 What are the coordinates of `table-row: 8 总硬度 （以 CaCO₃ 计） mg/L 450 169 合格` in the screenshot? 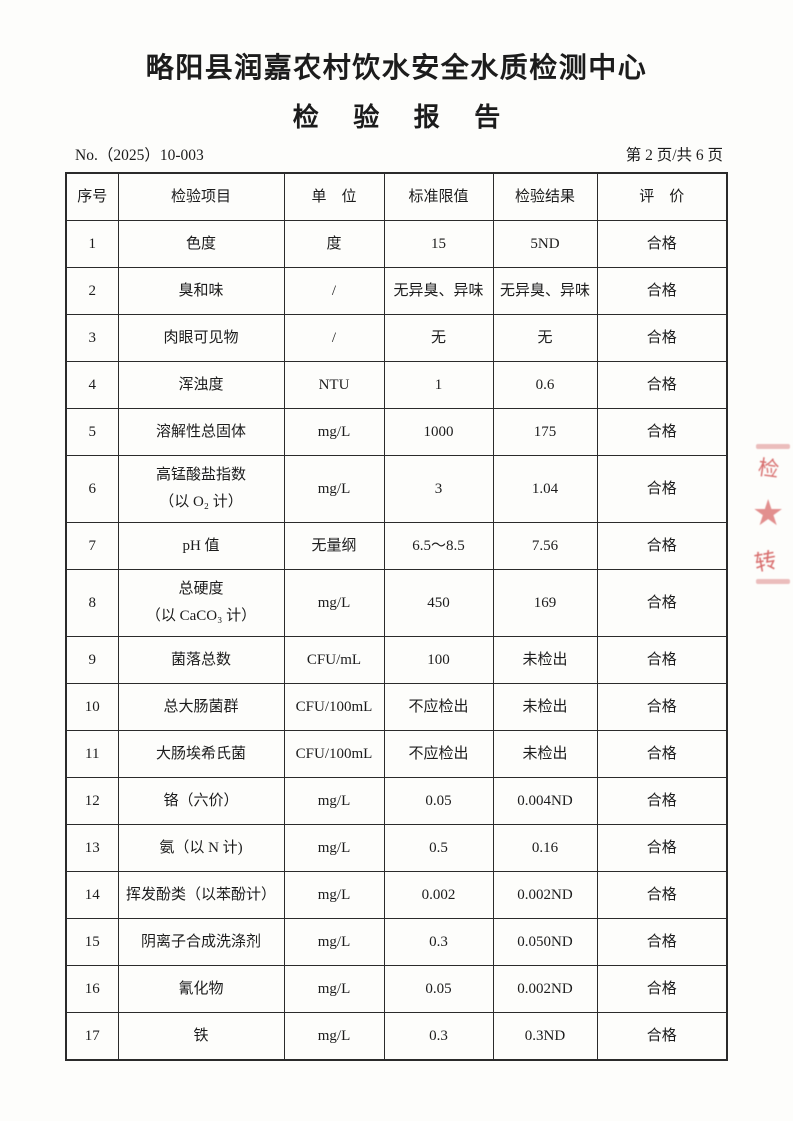 It's located at (396, 603).